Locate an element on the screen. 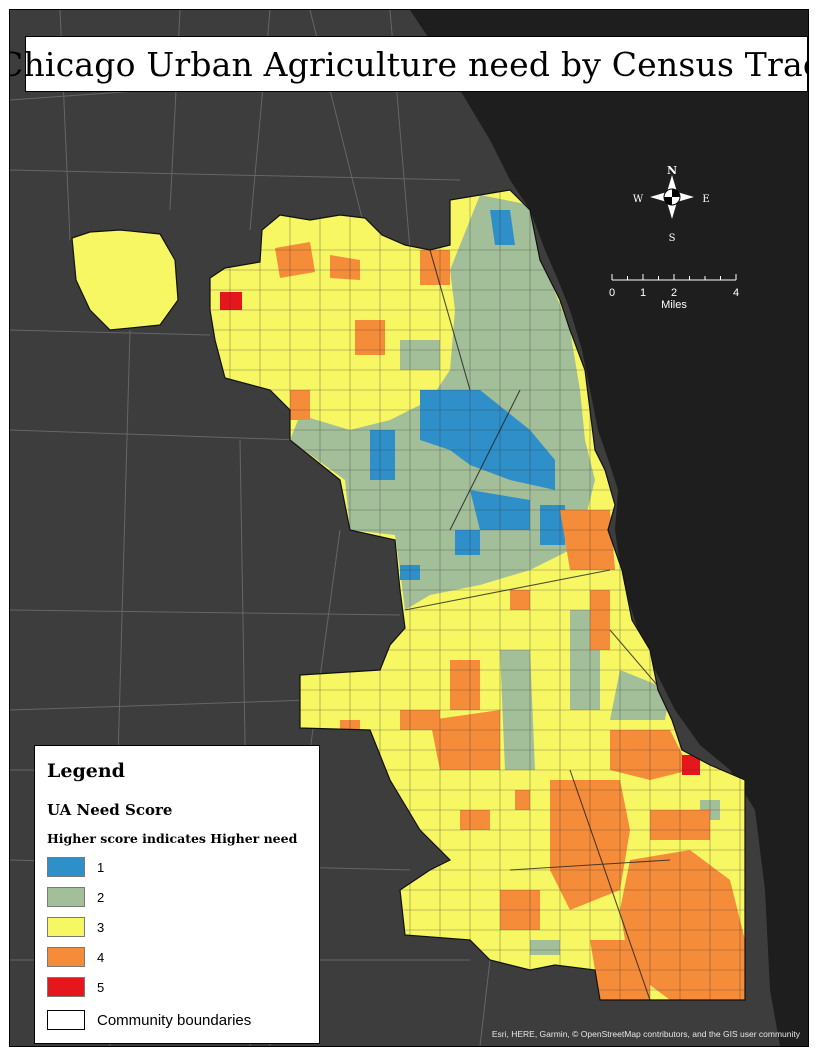 The image size is (816, 1056). compass-rose-icon: N S W E is located at coordinates (671, 203).